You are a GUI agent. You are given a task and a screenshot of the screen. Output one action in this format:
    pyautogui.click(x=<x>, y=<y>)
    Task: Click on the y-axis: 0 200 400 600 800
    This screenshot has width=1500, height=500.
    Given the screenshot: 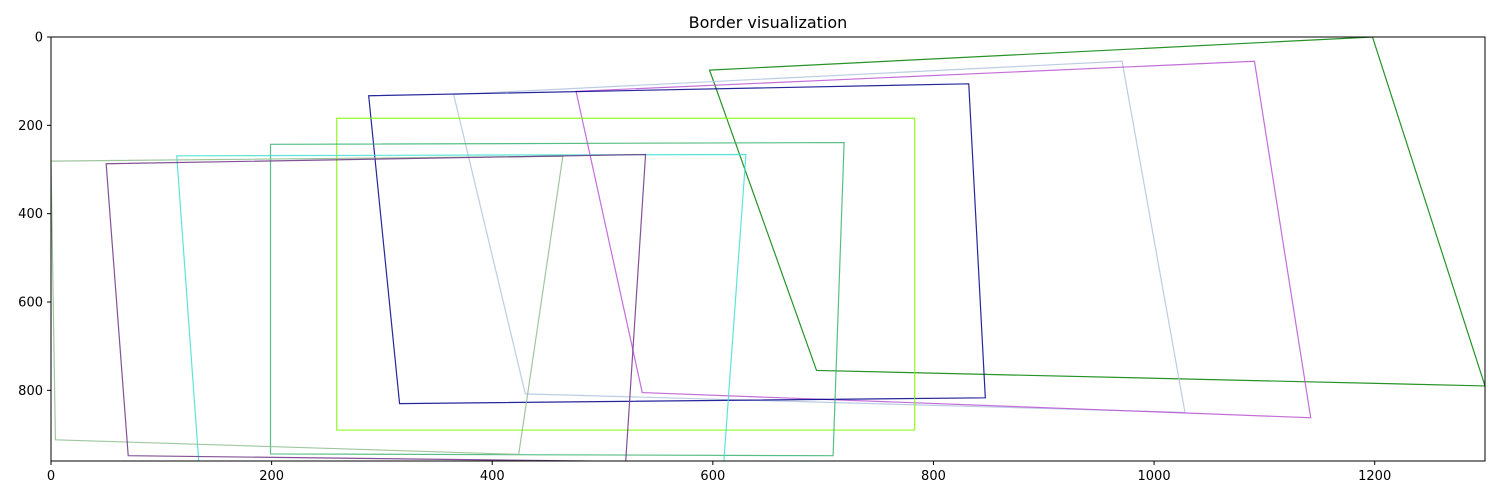 What is the action you would take?
    pyautogui.click(x=34, y=215)
    